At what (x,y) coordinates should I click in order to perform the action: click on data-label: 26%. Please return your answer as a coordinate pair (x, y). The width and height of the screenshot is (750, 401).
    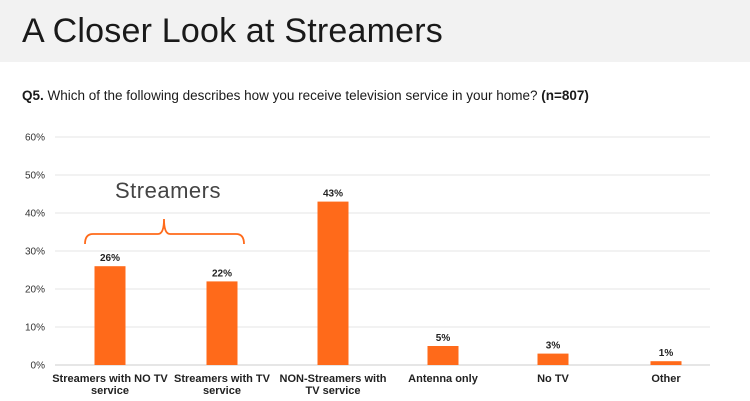
    Looking at the image, I should click on (110, 258).